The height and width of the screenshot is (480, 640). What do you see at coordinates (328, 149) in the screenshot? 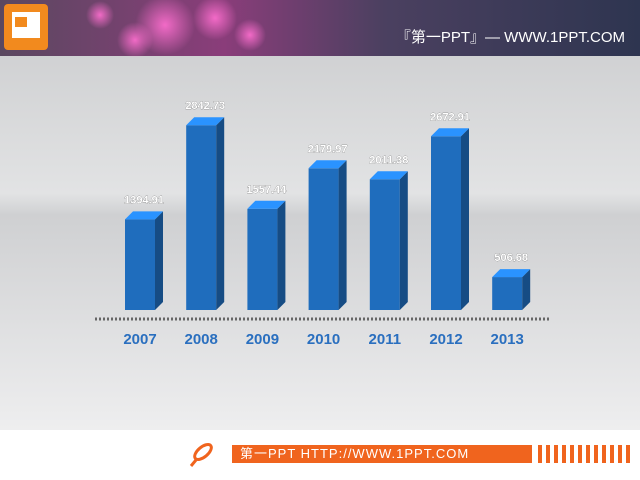
I see `value-label: 2179.97` at bounding box center [328, 149].